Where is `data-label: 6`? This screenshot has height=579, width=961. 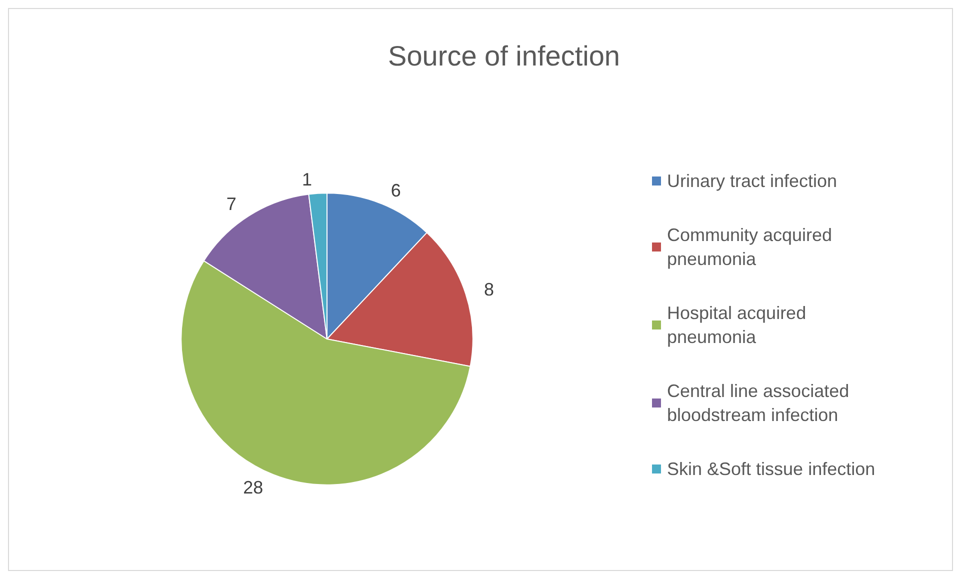 data-label: 6 is located at coordinates (395, 190).